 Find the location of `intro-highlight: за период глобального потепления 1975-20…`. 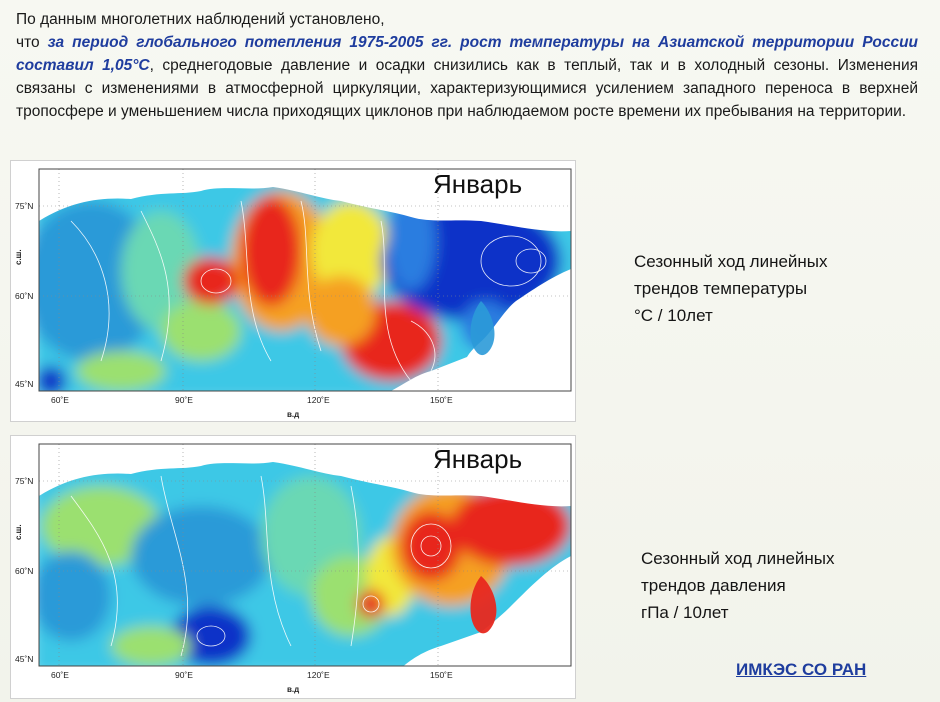

intro-highlight: за период глобального потепления 1975-20… is located at coordinates (467, 54).